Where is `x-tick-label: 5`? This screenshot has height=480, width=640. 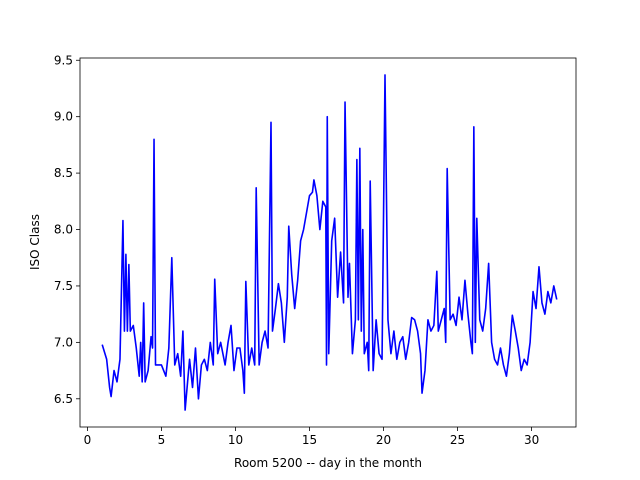 x-tick-label: 5 is located at coordinates (162, 440).